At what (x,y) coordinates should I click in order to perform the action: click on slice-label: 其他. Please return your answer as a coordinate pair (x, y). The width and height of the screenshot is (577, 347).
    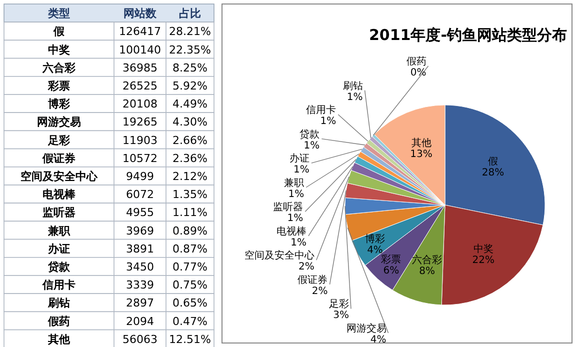
    Looking at the image, I should click on (421, 143).